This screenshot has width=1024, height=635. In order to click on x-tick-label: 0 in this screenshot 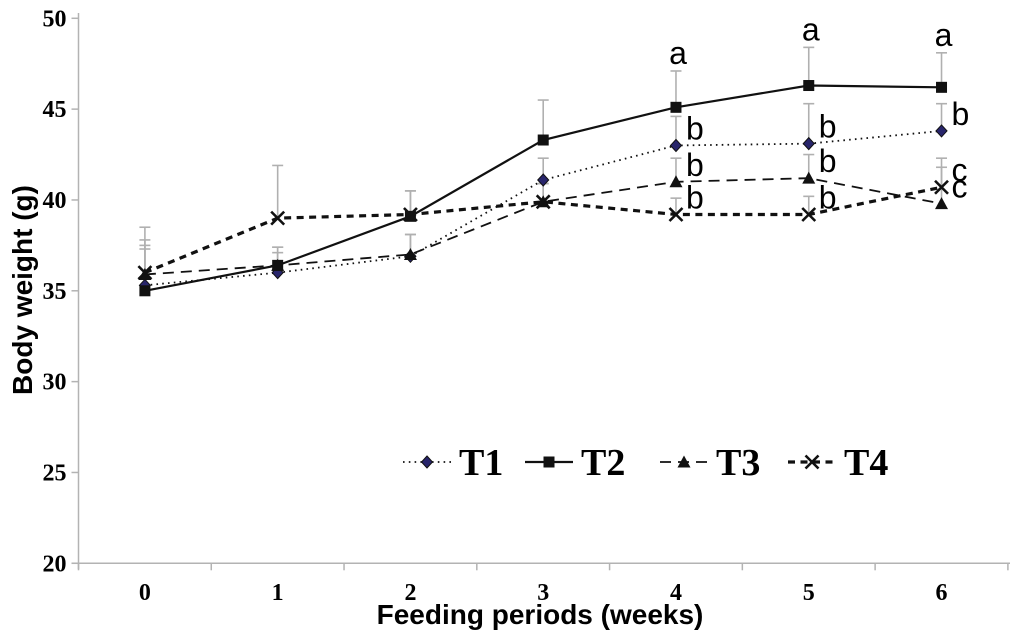, I will do `click(145, 593)`.